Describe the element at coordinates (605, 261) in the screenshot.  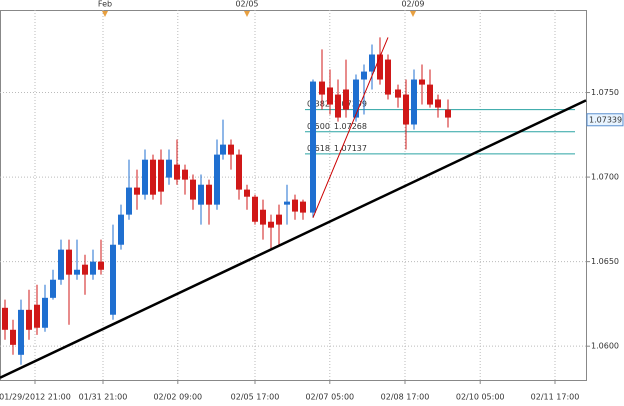
I see `y-tick-label: 1.0650` at that location.